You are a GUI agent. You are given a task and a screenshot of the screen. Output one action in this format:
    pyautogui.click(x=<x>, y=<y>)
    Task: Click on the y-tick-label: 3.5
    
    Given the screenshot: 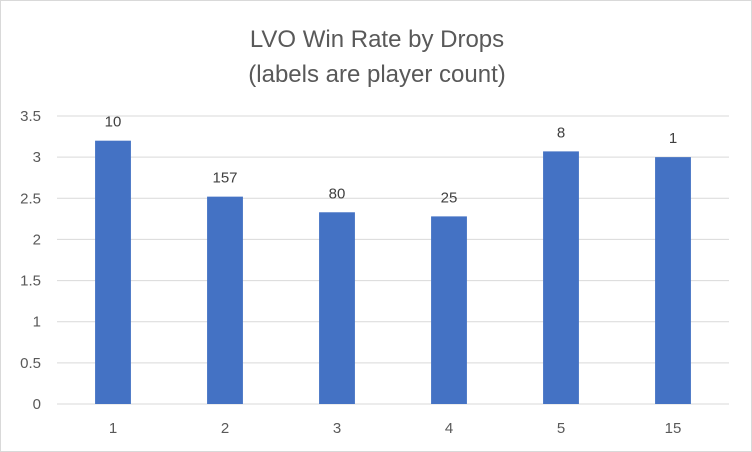 What is the action you would take?
    pyautogui.click(x=30, y=116)
    